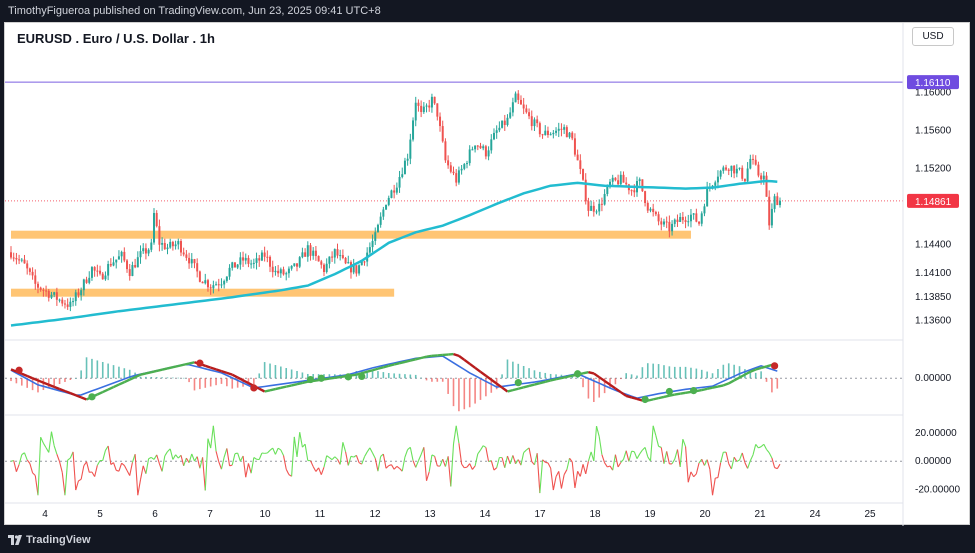 The height and width of the screenshot is (553, 975). Describe the element at coordinates (933, 93) in the screenshot. I see `price-axis-label: 1.16000` at that location.